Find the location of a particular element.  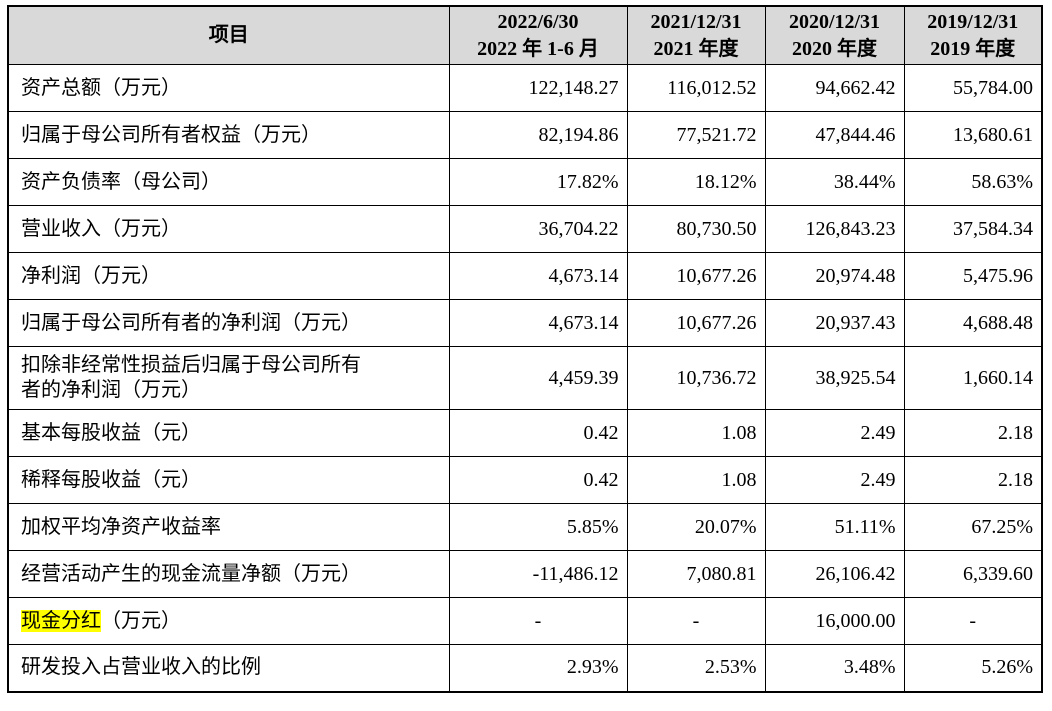

table-row: 加权平均净资产收益率 5.85% 20.07% 51.11% 67.25% is located at coordinates (525, 527).